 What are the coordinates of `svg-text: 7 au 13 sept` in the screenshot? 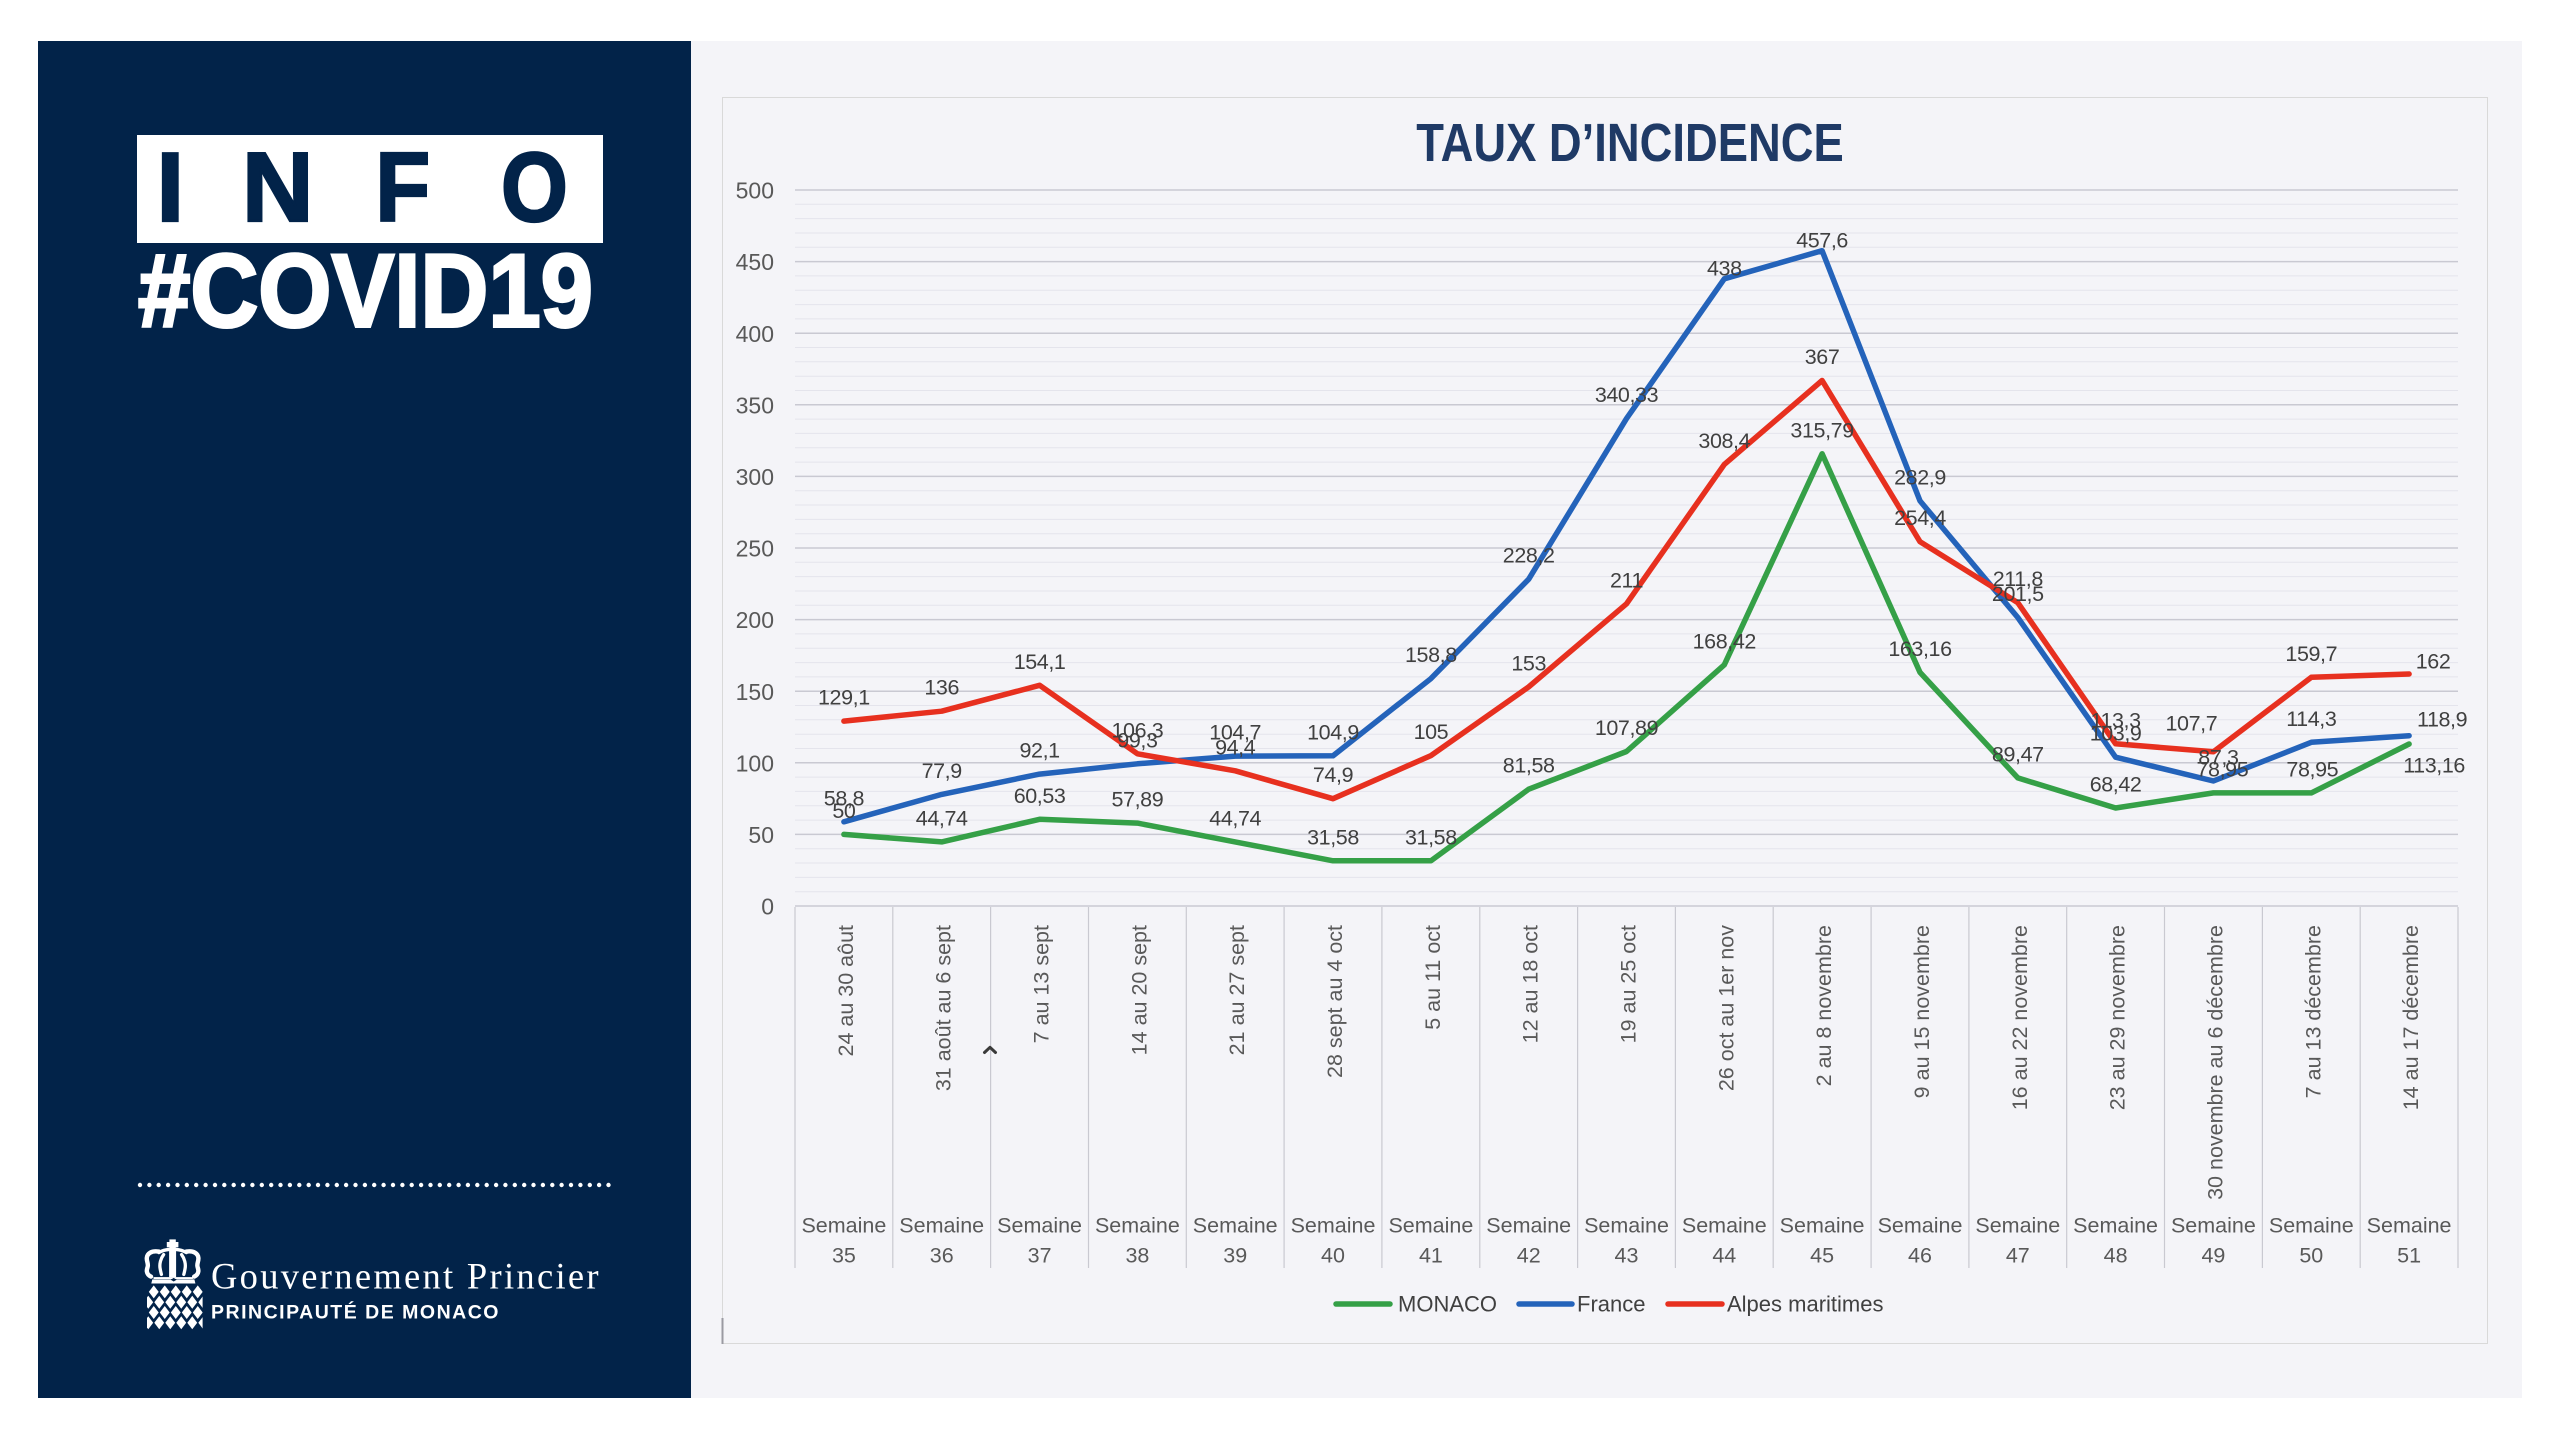 It's located at (1042, 984).